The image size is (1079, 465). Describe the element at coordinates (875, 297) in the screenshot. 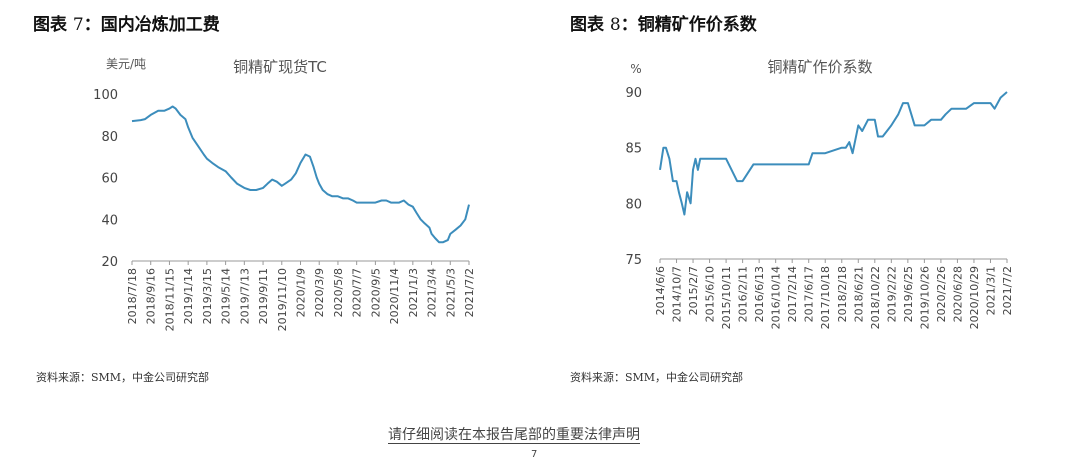

I see `x-tick-label: 2018/10/22` at that location.